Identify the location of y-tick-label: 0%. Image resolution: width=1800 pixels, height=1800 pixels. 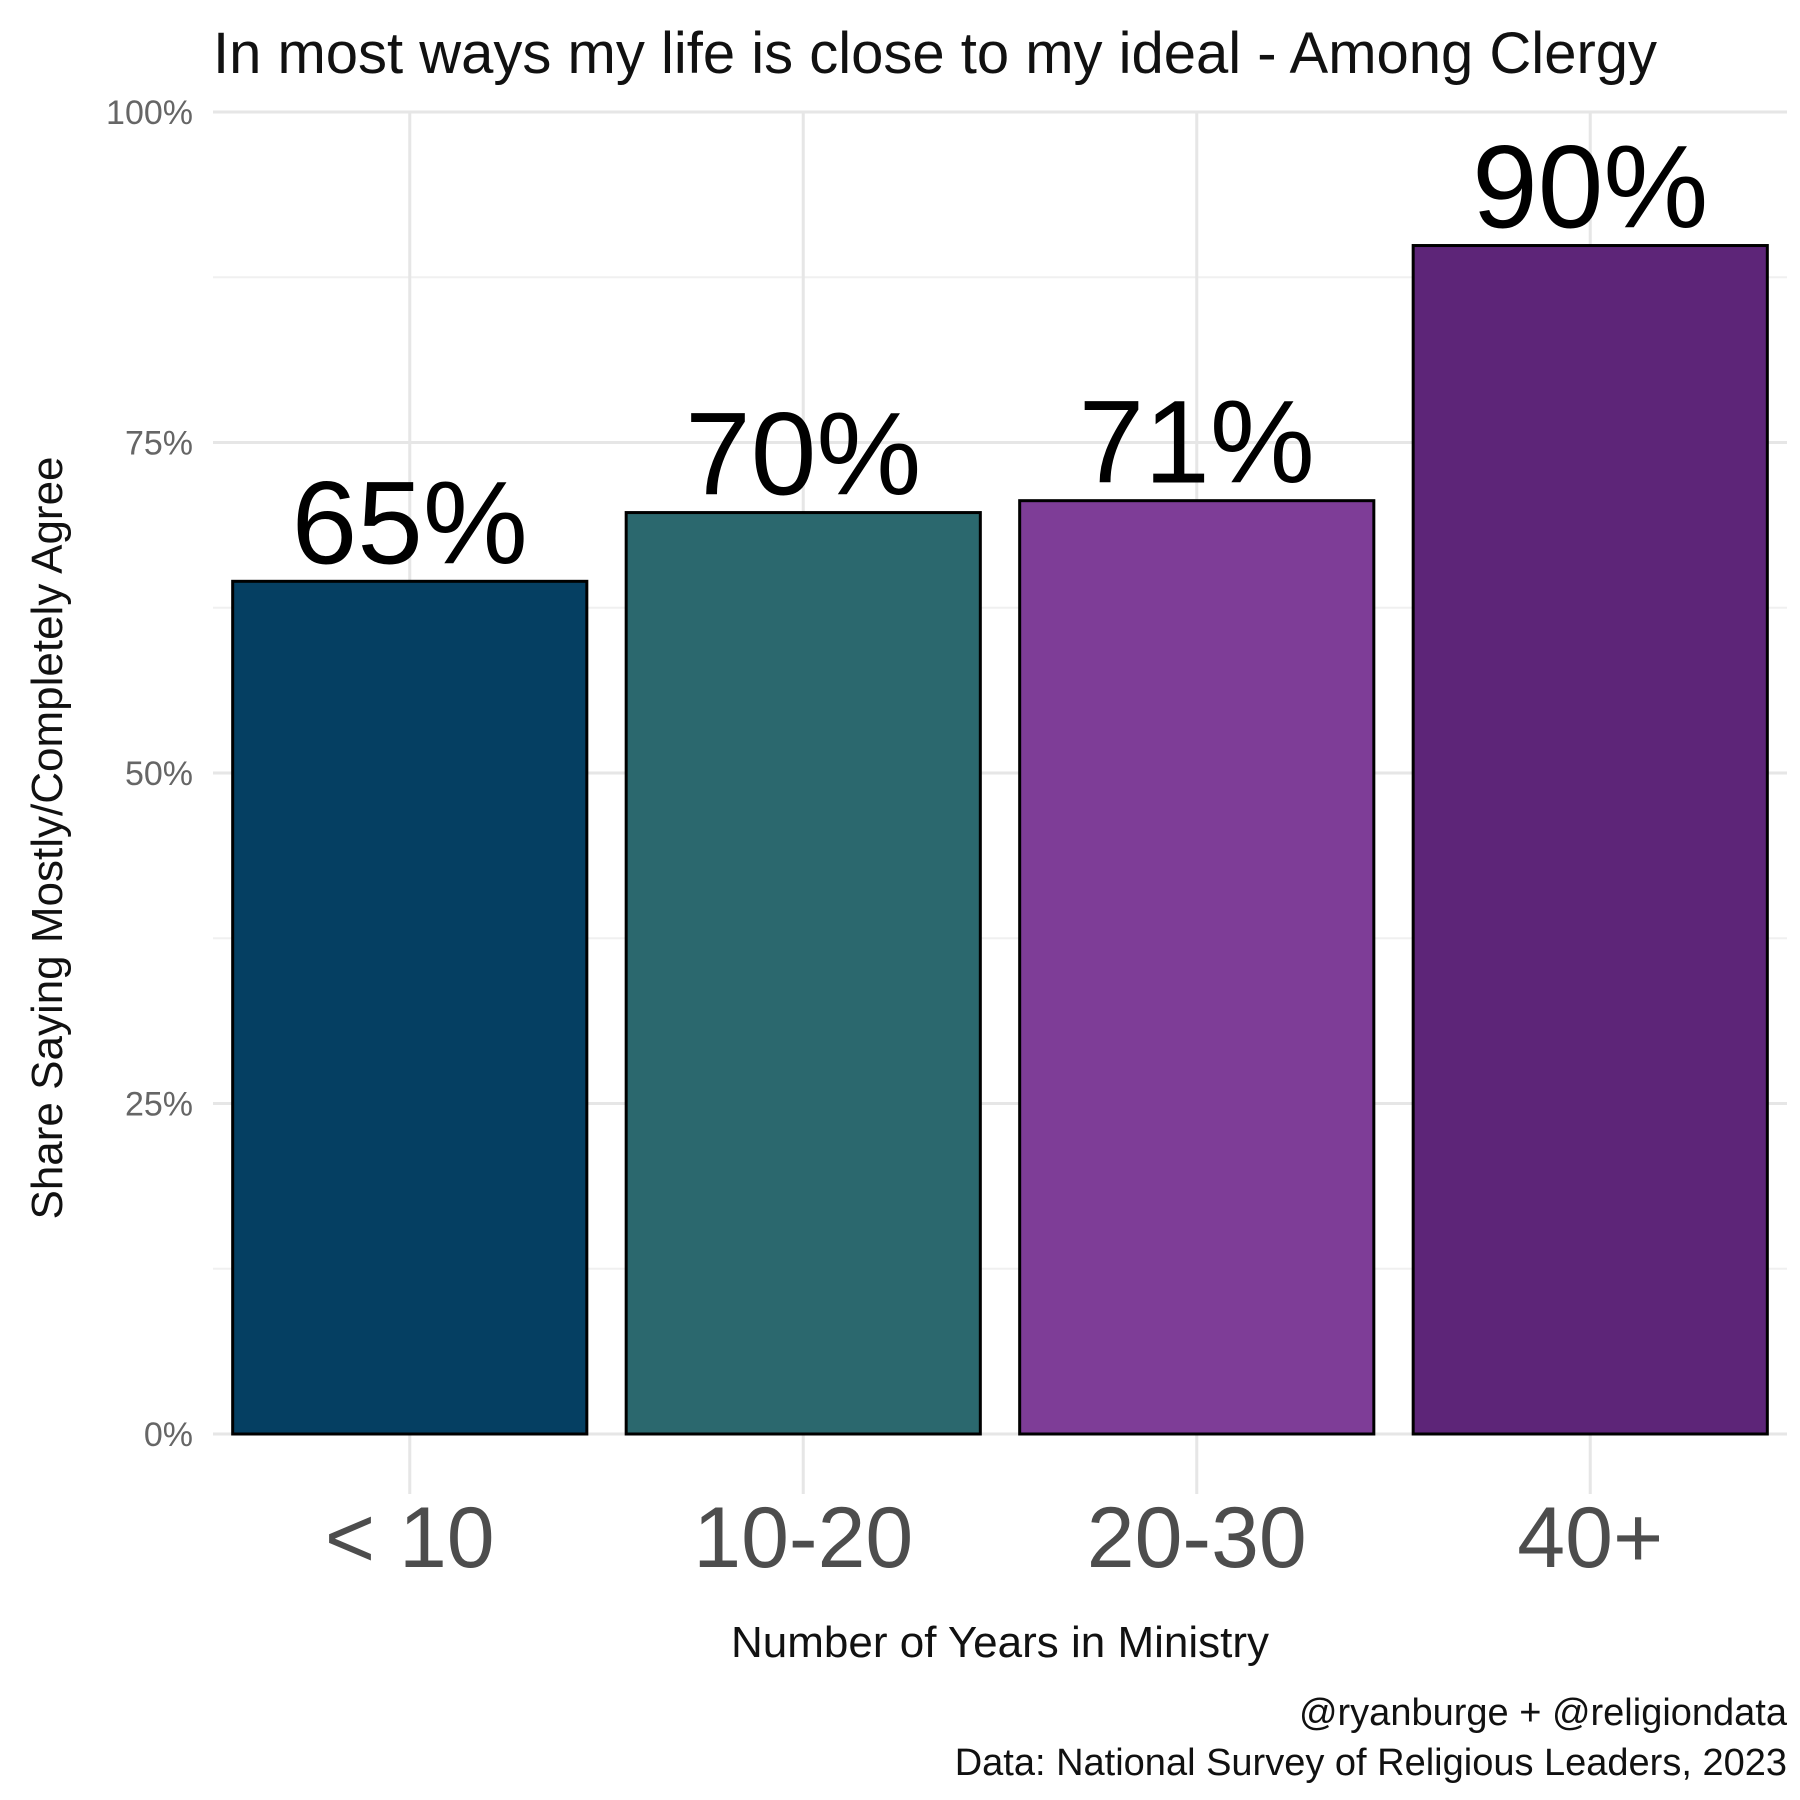
(168, 1435).